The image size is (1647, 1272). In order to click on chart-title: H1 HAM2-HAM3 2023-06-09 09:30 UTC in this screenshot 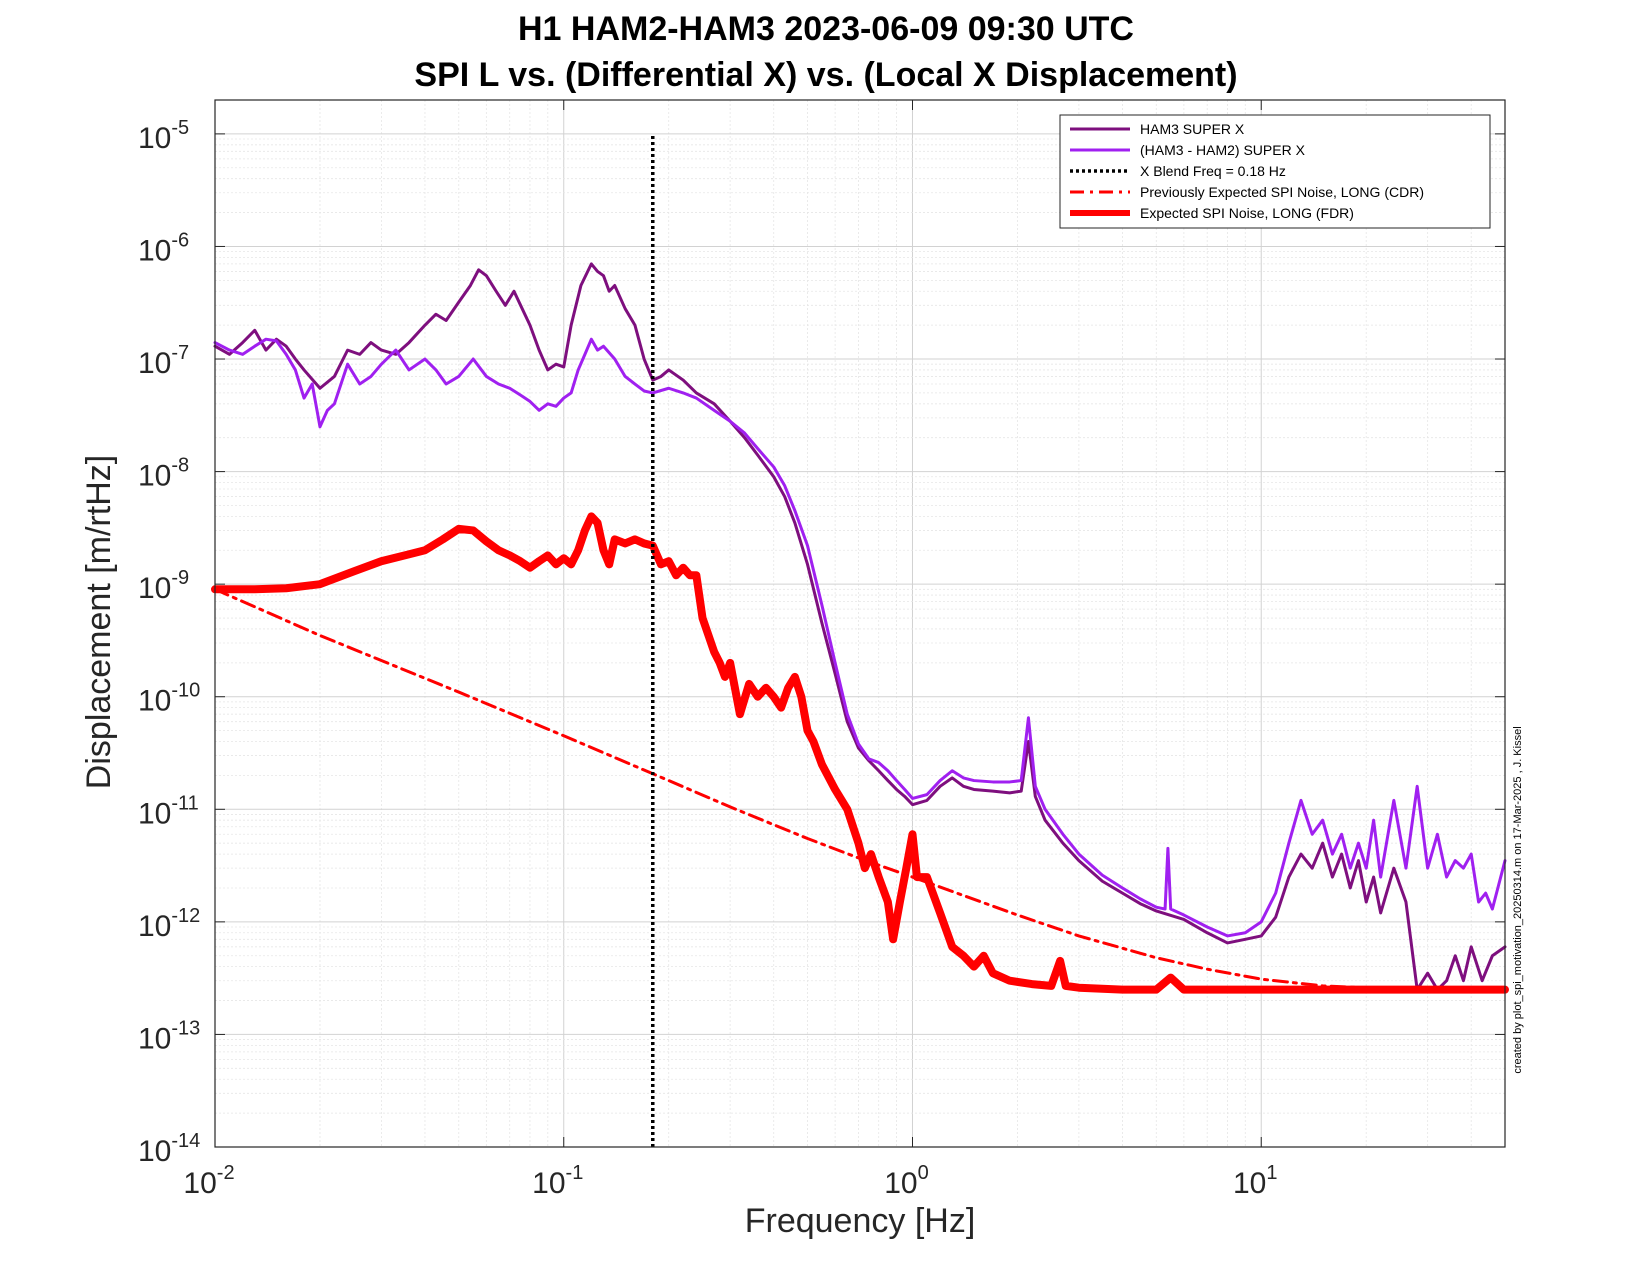, I will do `click(826, 29)`.